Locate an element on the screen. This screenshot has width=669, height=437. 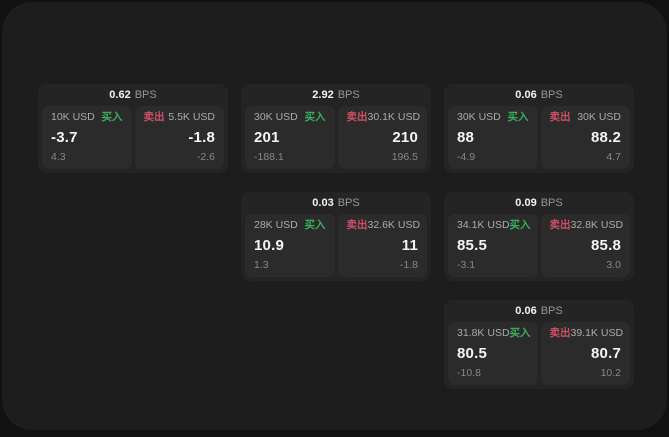
buy-price: 201 is located at coordinates (267, 137).